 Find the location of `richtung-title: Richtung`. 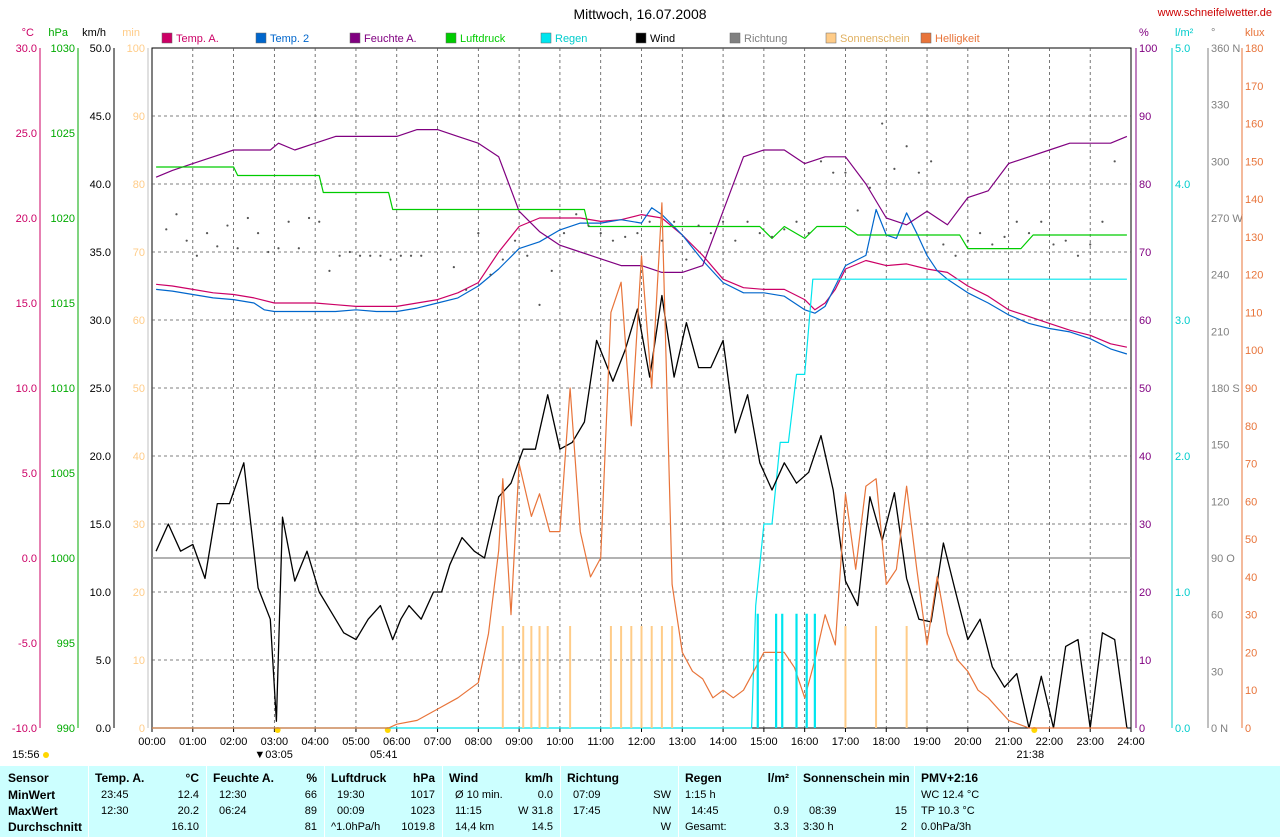

richtung-title: Richtung is located at coordinates (593, 778).